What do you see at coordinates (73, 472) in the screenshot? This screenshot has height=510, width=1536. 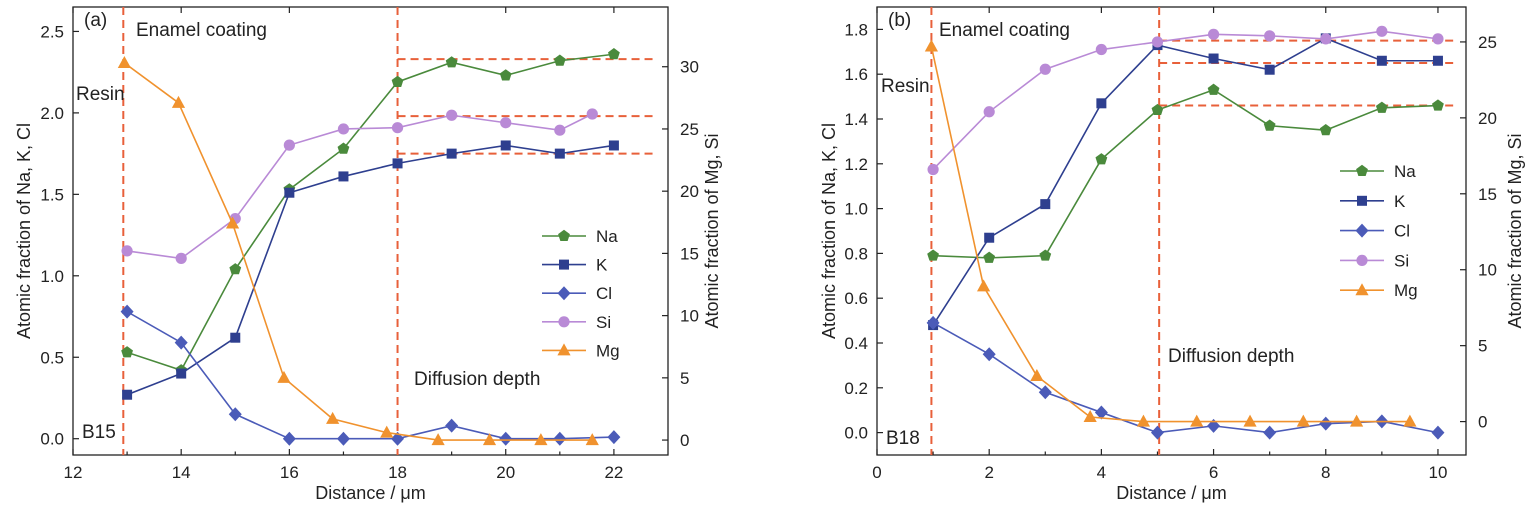 I see `x-tick-label: 12` at bounding box center [73, 472].